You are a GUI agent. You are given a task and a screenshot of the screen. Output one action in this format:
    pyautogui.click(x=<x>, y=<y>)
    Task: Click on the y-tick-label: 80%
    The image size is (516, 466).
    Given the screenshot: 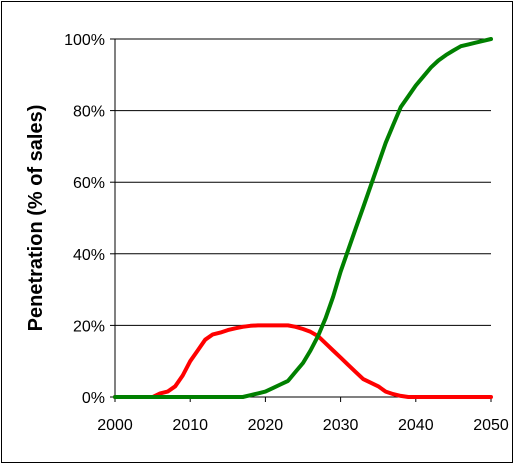 What is the action you would take?
    pyautogui.click(x=89, y=112)
    